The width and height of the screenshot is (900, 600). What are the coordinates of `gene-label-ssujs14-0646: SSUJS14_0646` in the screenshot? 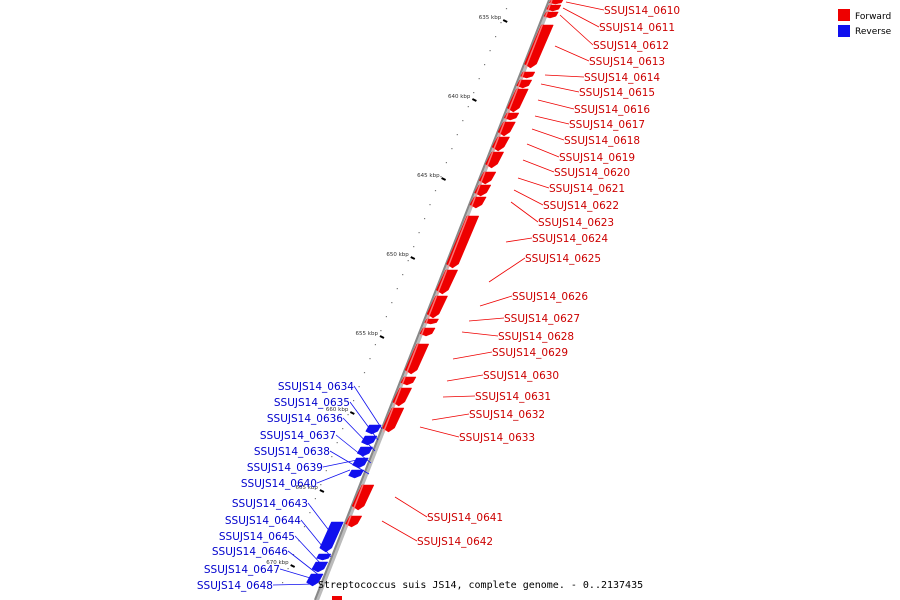 It's located at (250, 552).